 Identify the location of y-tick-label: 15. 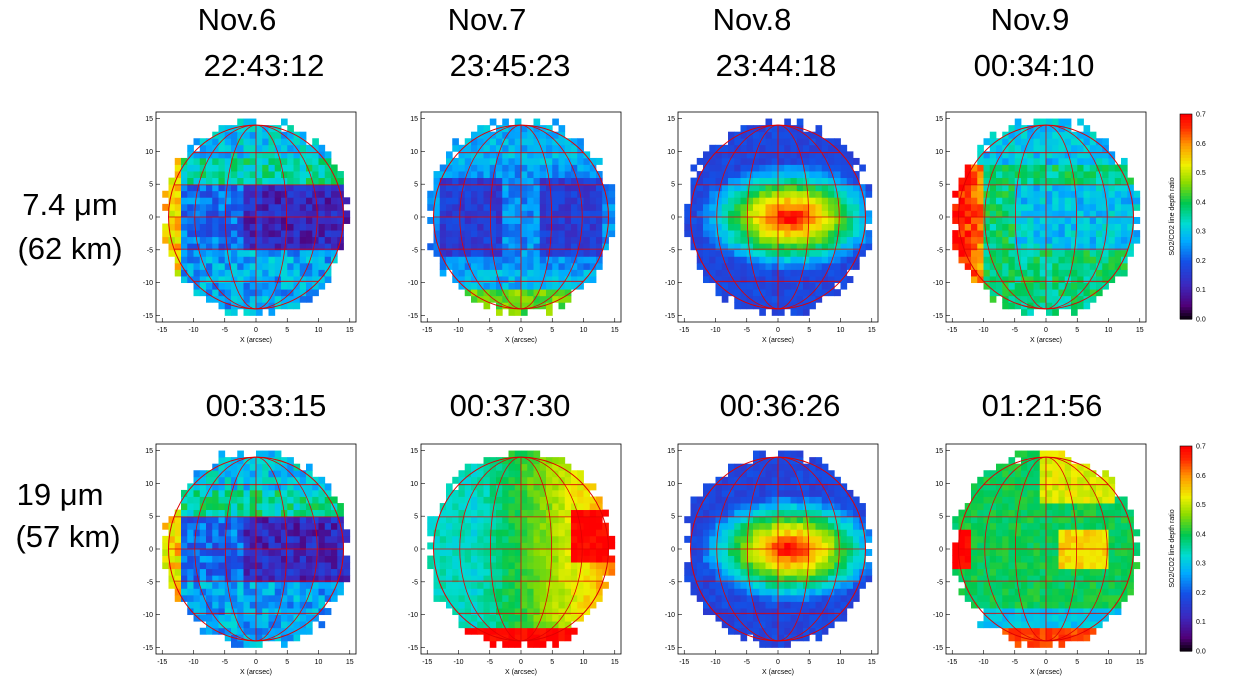
(414, 451).